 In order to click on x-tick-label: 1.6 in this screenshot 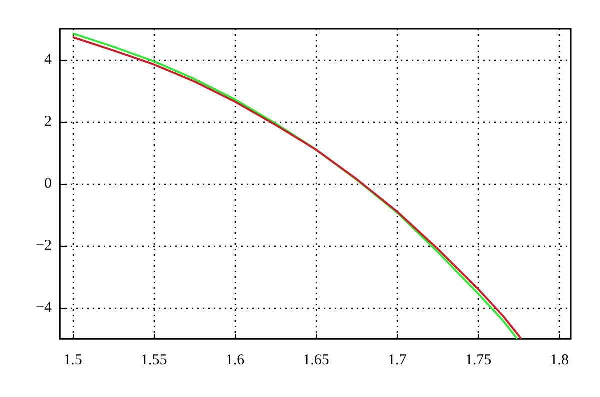, I will do `click(236, 360)`.